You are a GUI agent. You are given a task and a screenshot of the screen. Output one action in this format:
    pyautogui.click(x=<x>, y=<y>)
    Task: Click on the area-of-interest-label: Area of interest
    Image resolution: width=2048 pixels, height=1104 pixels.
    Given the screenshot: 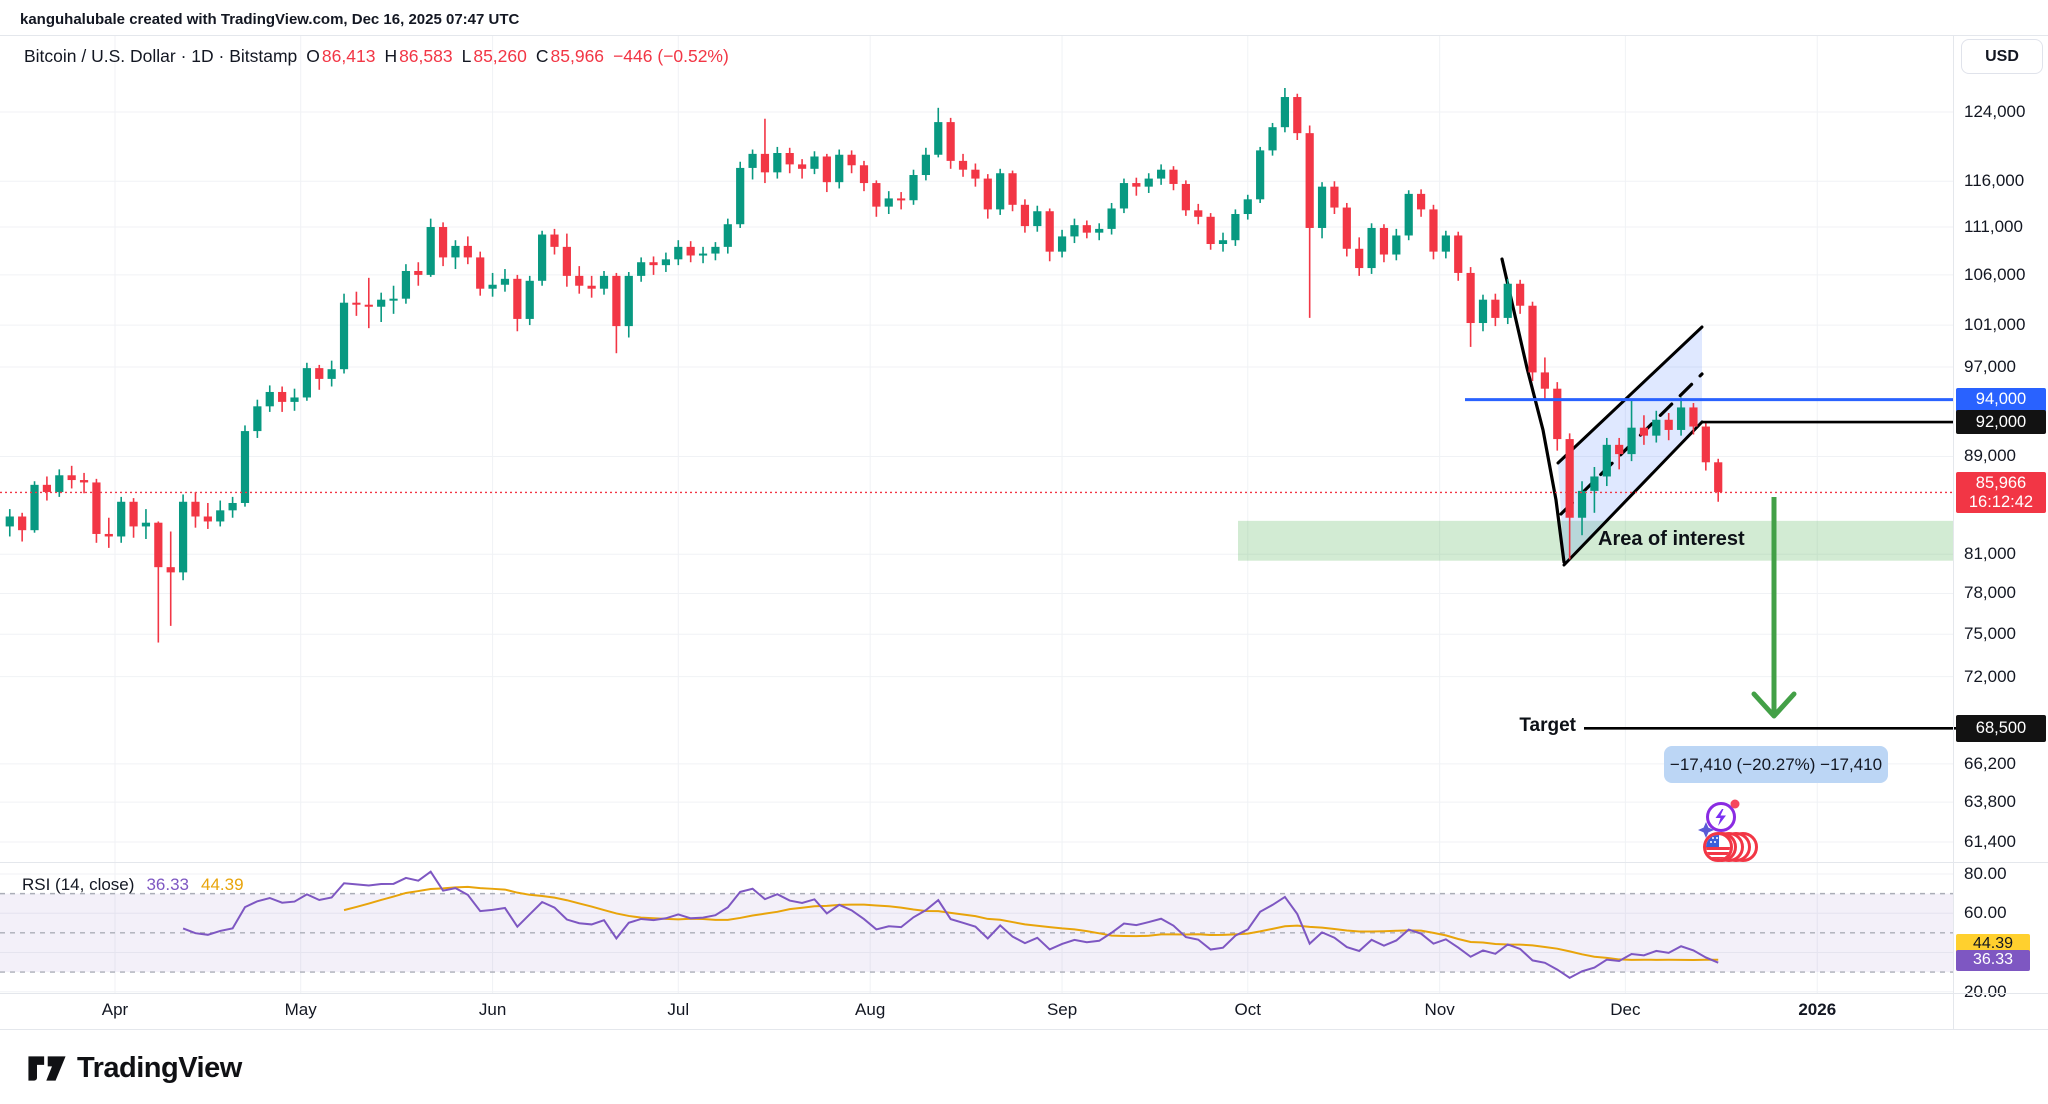 What is the action you would take?
    pyautogui.click(x=1671, y=538)
    